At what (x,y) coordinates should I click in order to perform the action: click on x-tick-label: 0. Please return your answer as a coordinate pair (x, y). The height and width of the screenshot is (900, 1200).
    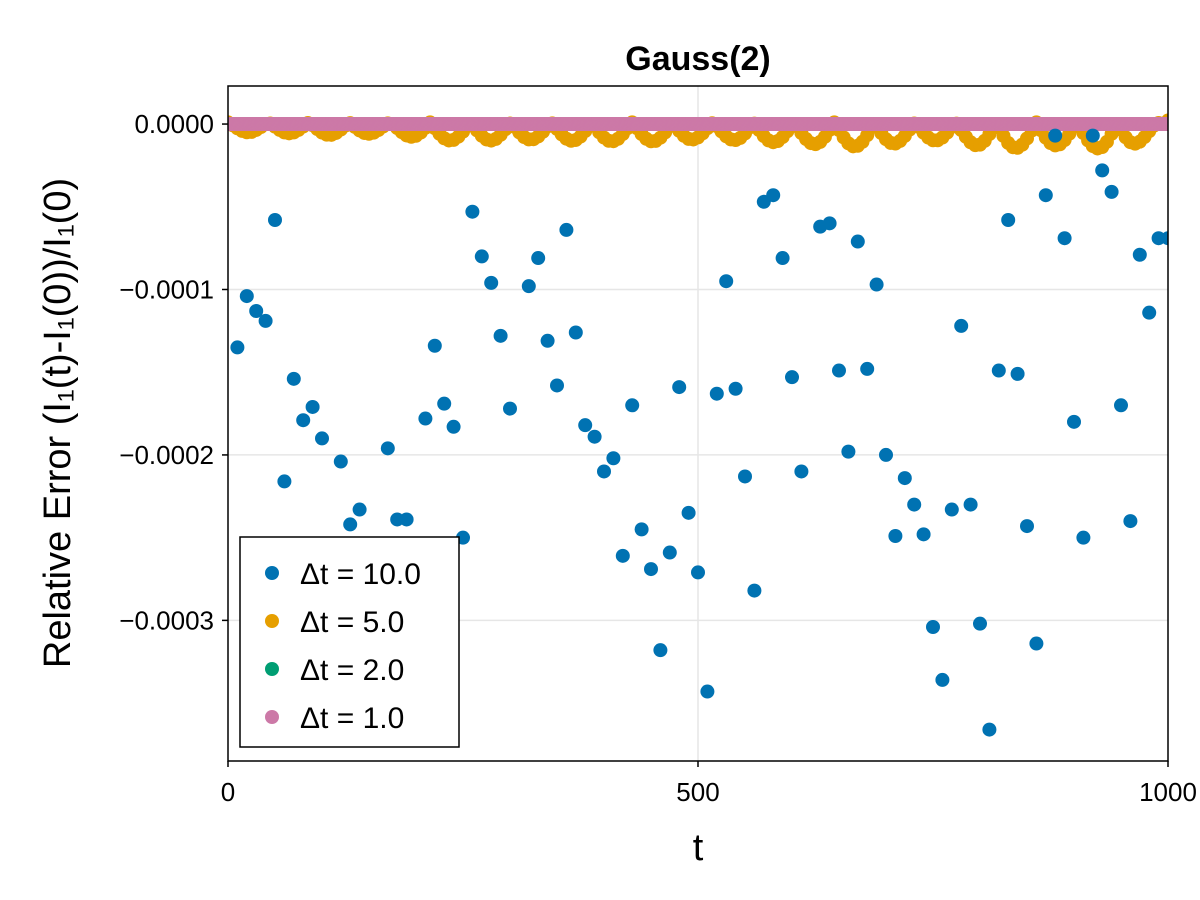
    Looking at the image, I should click on (228, 792).